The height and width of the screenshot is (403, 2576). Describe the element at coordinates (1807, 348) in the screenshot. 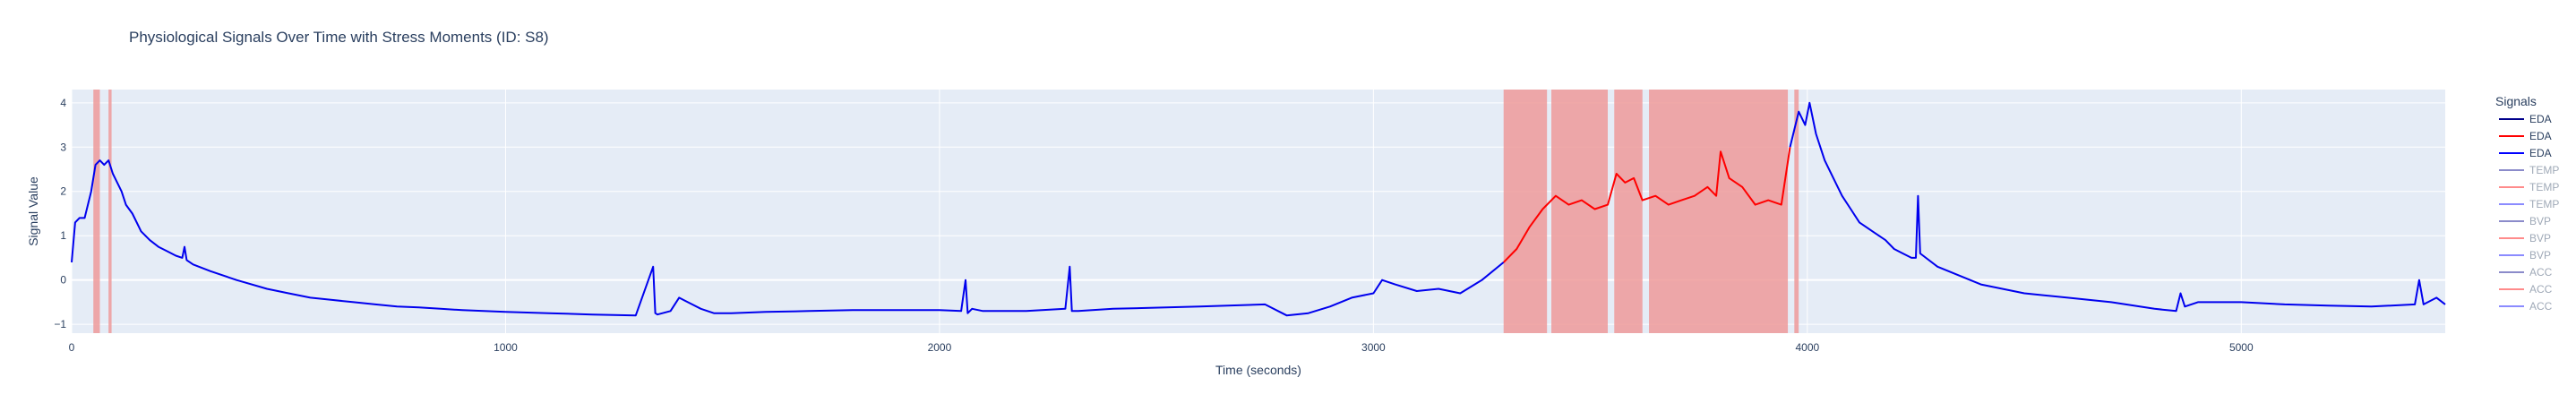

I see `x-tick-label: 4000` at that location.